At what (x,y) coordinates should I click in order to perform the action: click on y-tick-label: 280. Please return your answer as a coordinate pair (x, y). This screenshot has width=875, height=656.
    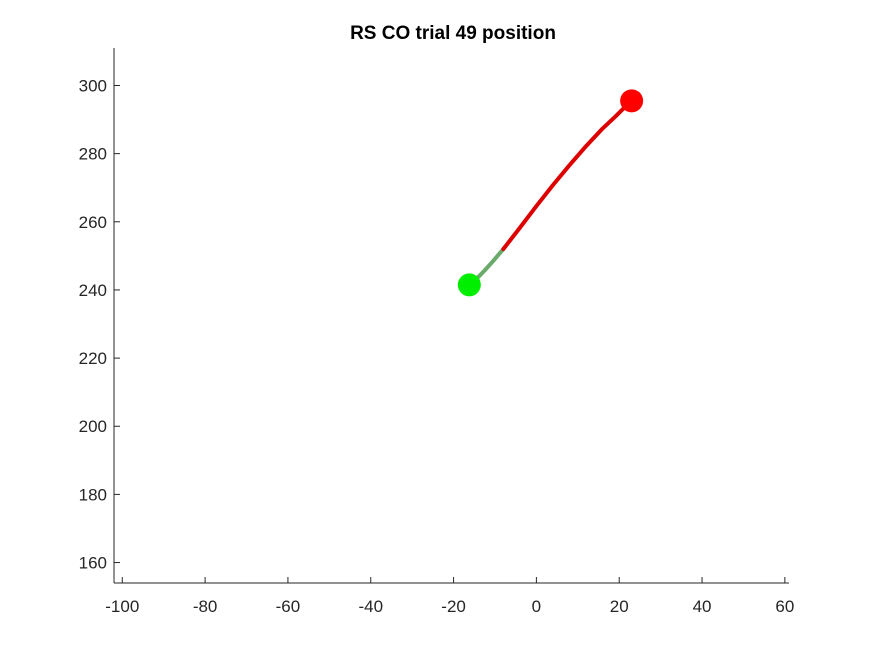
    Looking at the image, I should click on (93, 154).